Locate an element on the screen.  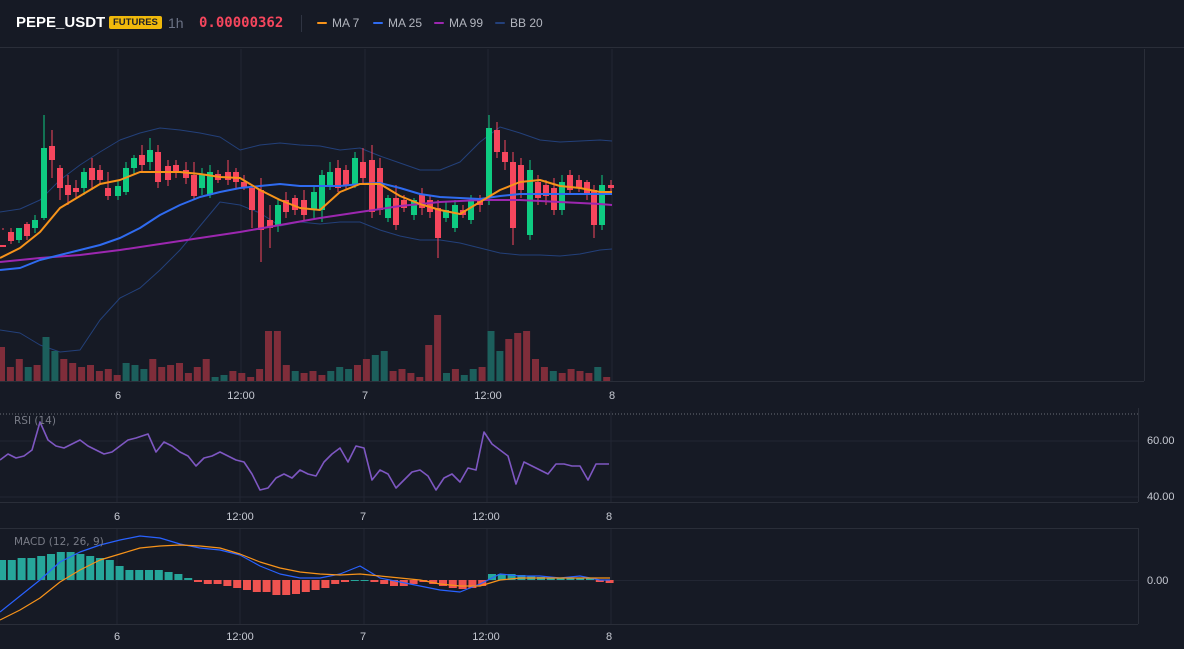
legend-bb20: BB 20 is located at coordinates (519, 23).